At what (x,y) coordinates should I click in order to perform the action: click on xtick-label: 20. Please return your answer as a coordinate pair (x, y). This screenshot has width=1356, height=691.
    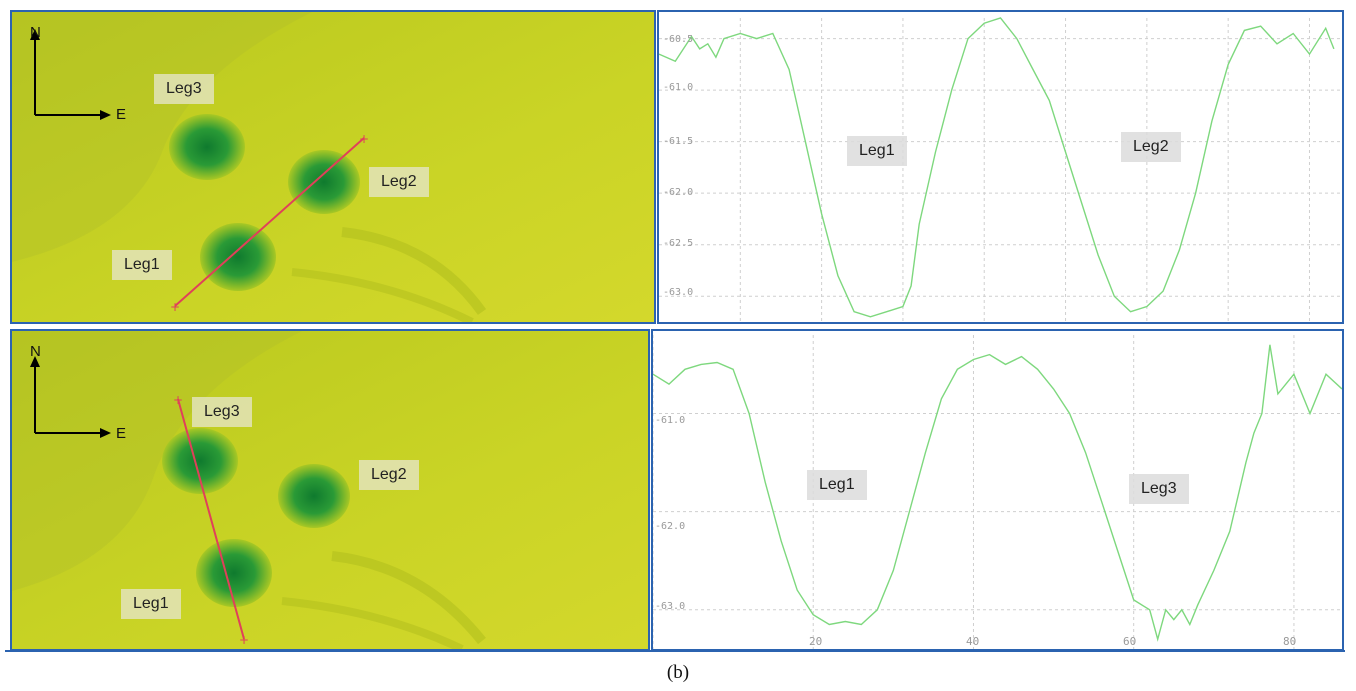
    Looking at the image, I should click on (816, 641).